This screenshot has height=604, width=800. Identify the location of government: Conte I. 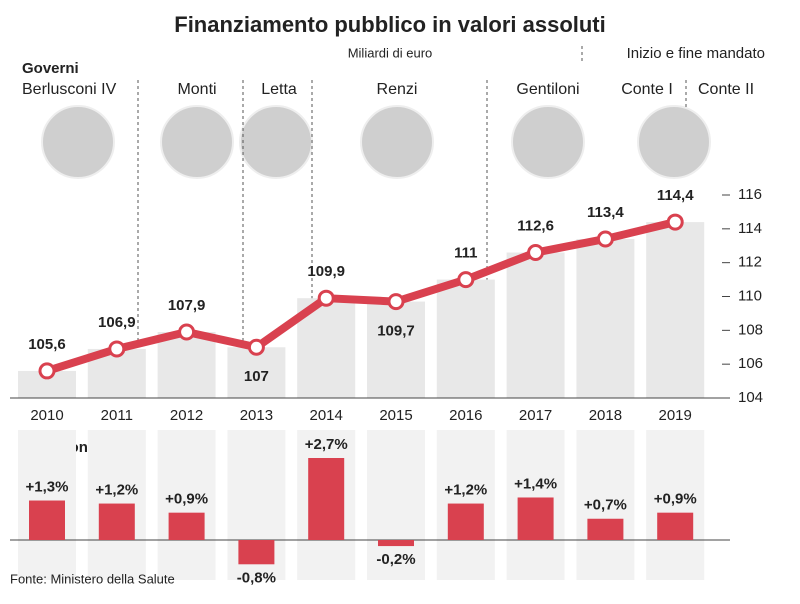
(647, 89).